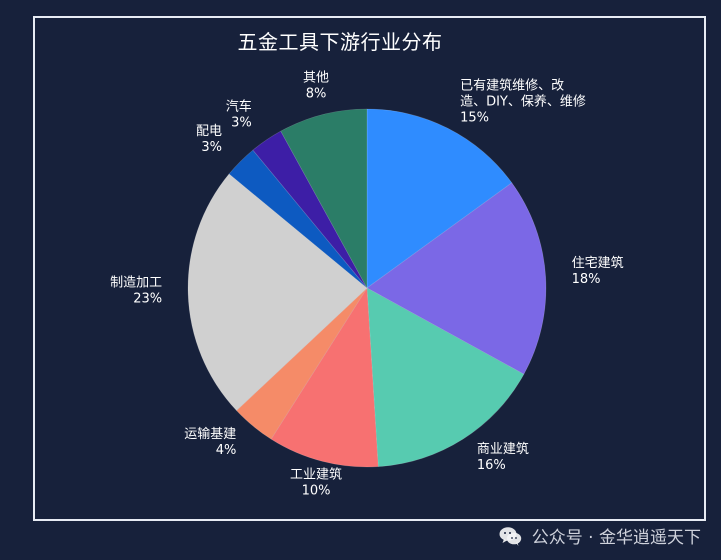  What do you see at coordinates (586, 279) in the screenshot?
I see `pie-slice-percent-2: 18%` at bounding box center [586, 279].